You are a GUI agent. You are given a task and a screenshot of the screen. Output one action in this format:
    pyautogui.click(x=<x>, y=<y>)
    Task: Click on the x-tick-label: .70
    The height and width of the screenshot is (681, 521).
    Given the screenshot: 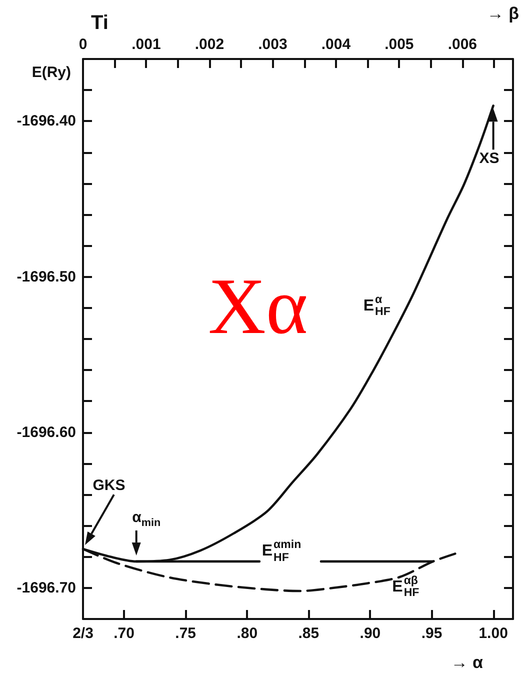 What is the action you would take?
    pyautogui.click(x=124, y=633)
    